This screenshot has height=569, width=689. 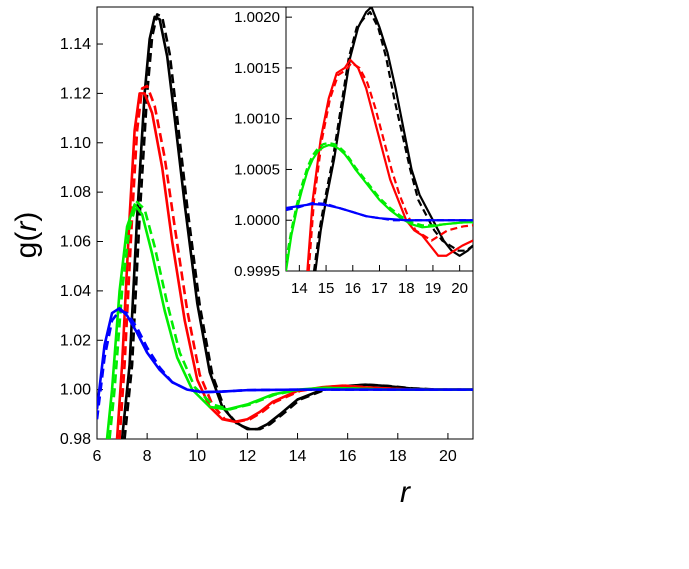 What do you see at coordinates (197, 456) in the screenshot?
I see `main-x-tick-label: 10` at bounding box center [197, 456].